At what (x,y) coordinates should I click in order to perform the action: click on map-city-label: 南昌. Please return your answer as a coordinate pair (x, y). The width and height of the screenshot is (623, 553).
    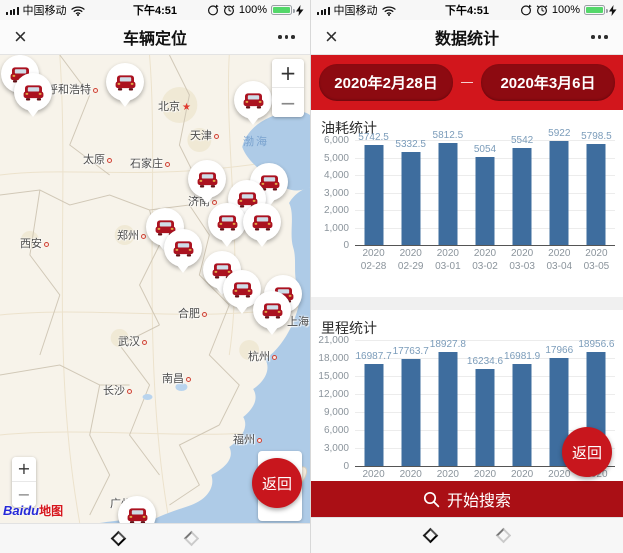
    Looking at the image, I should click on (176, 378).